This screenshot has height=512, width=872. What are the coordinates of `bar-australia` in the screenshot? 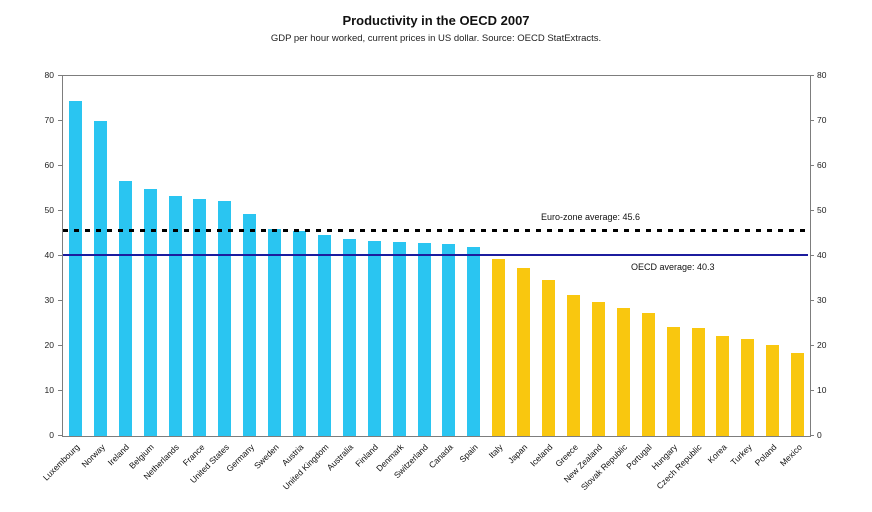 It's located at (349, 337).